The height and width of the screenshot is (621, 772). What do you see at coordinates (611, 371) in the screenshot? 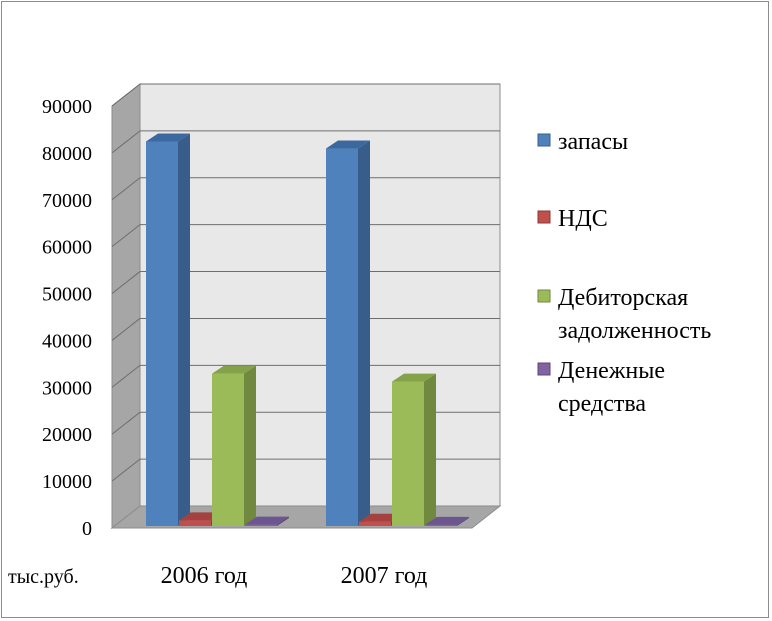
I see `legend-label: Денежные` at bounding box center [611, 371].